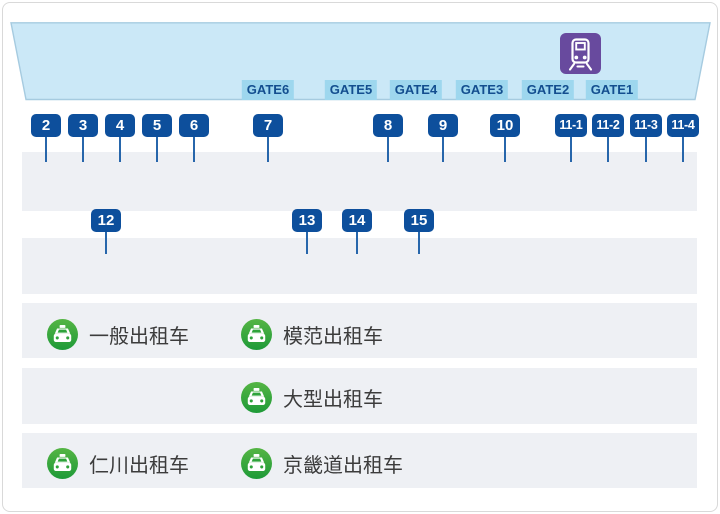 The image size is (720, 514). I want to click on gate-label-3: GATE3, so click(482, 90).